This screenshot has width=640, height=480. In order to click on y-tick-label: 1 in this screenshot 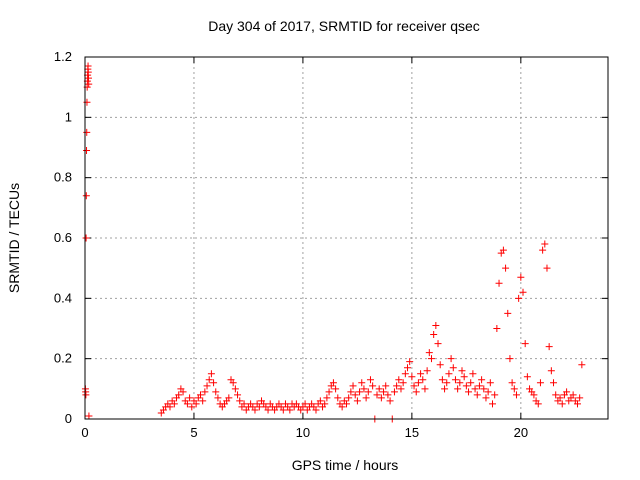, I will do `click(68, 116)`.